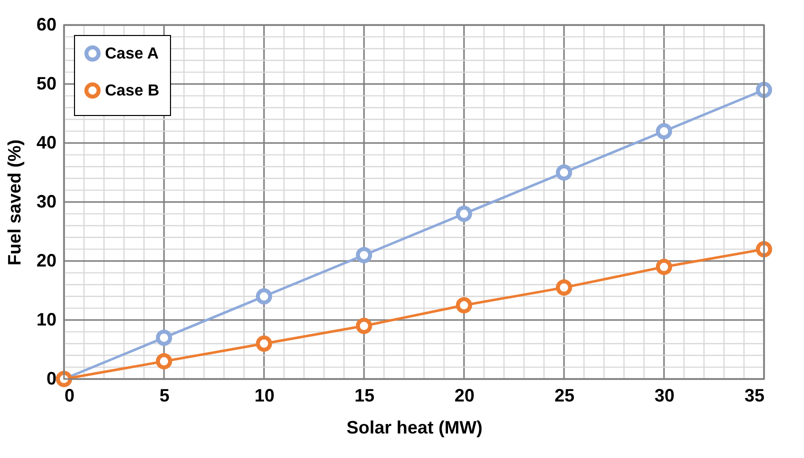  I want to click on x-axis-title: Solar heat (MW), so click(414, 428).